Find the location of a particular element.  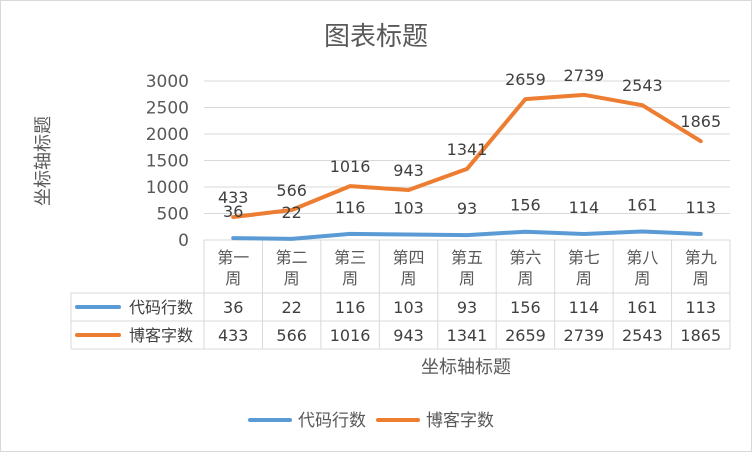

data-label: 2739 is located at coordinates (584, 75).